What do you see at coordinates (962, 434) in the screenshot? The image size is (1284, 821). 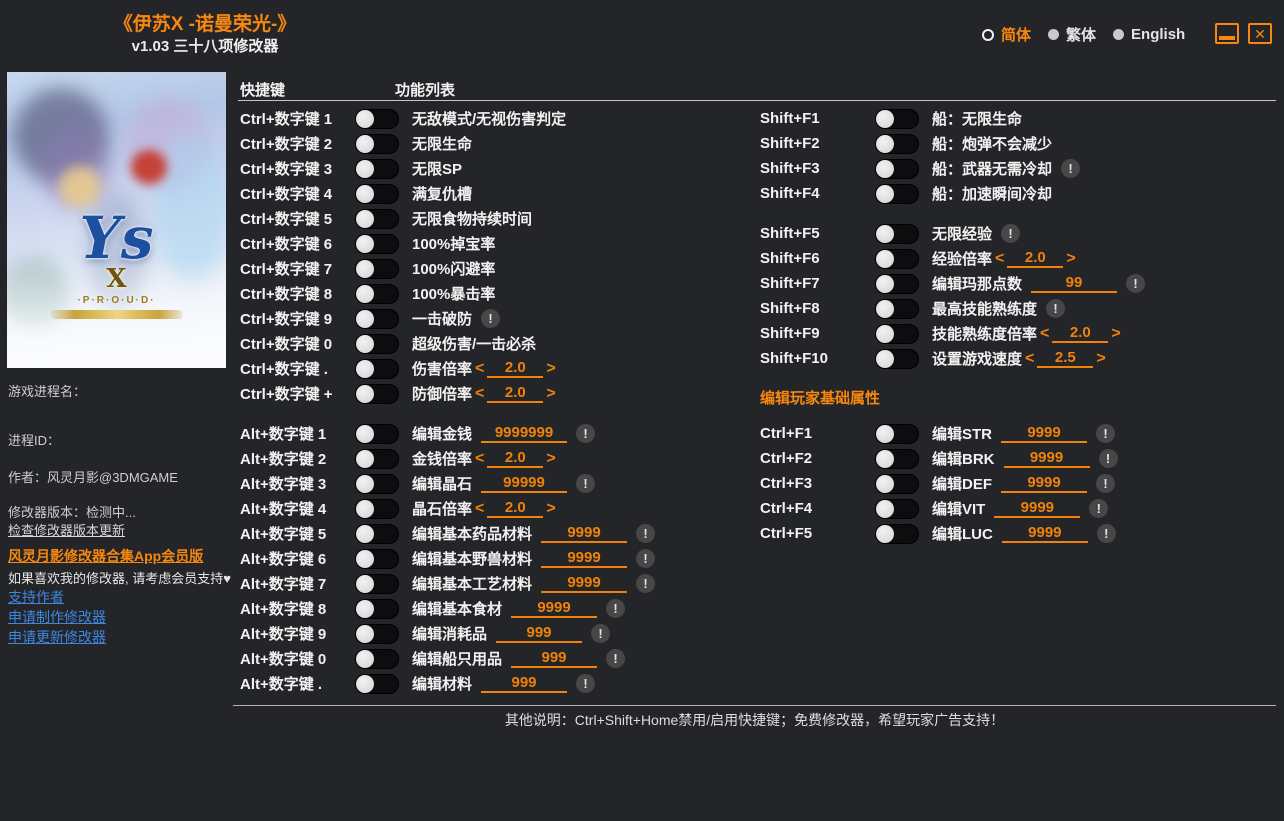 I see `function-label: 编辑STR` at bounding box center [962, 434].